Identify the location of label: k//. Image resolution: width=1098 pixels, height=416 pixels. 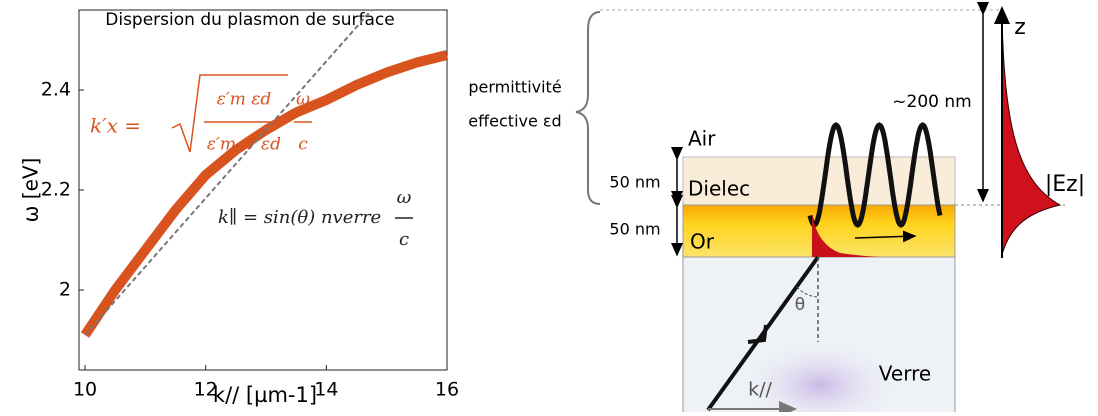
(760, 390).